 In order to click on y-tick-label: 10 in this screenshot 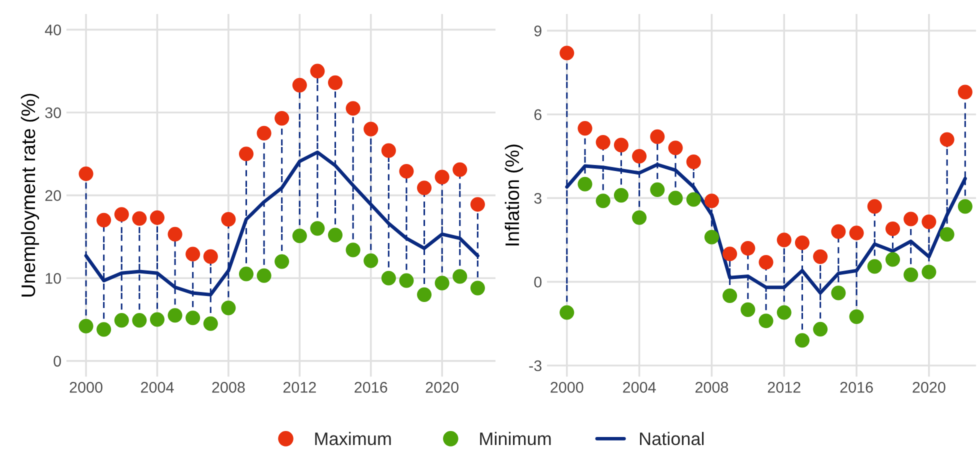, I will do `click(53, 278)`.